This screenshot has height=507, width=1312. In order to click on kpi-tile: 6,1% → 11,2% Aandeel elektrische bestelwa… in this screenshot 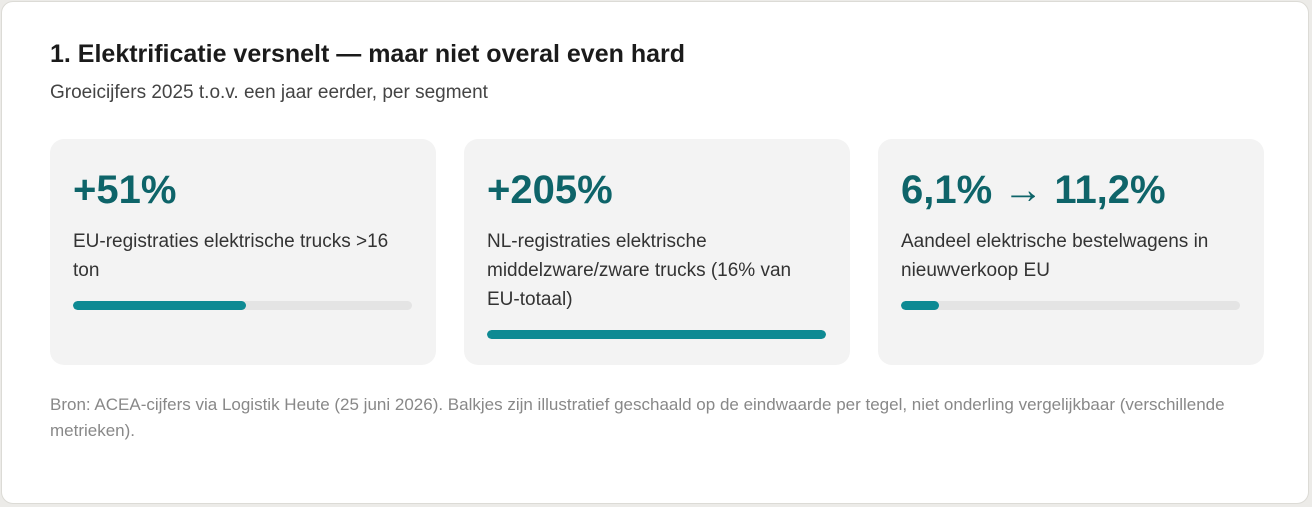, I will do `click(1071, 252)`.